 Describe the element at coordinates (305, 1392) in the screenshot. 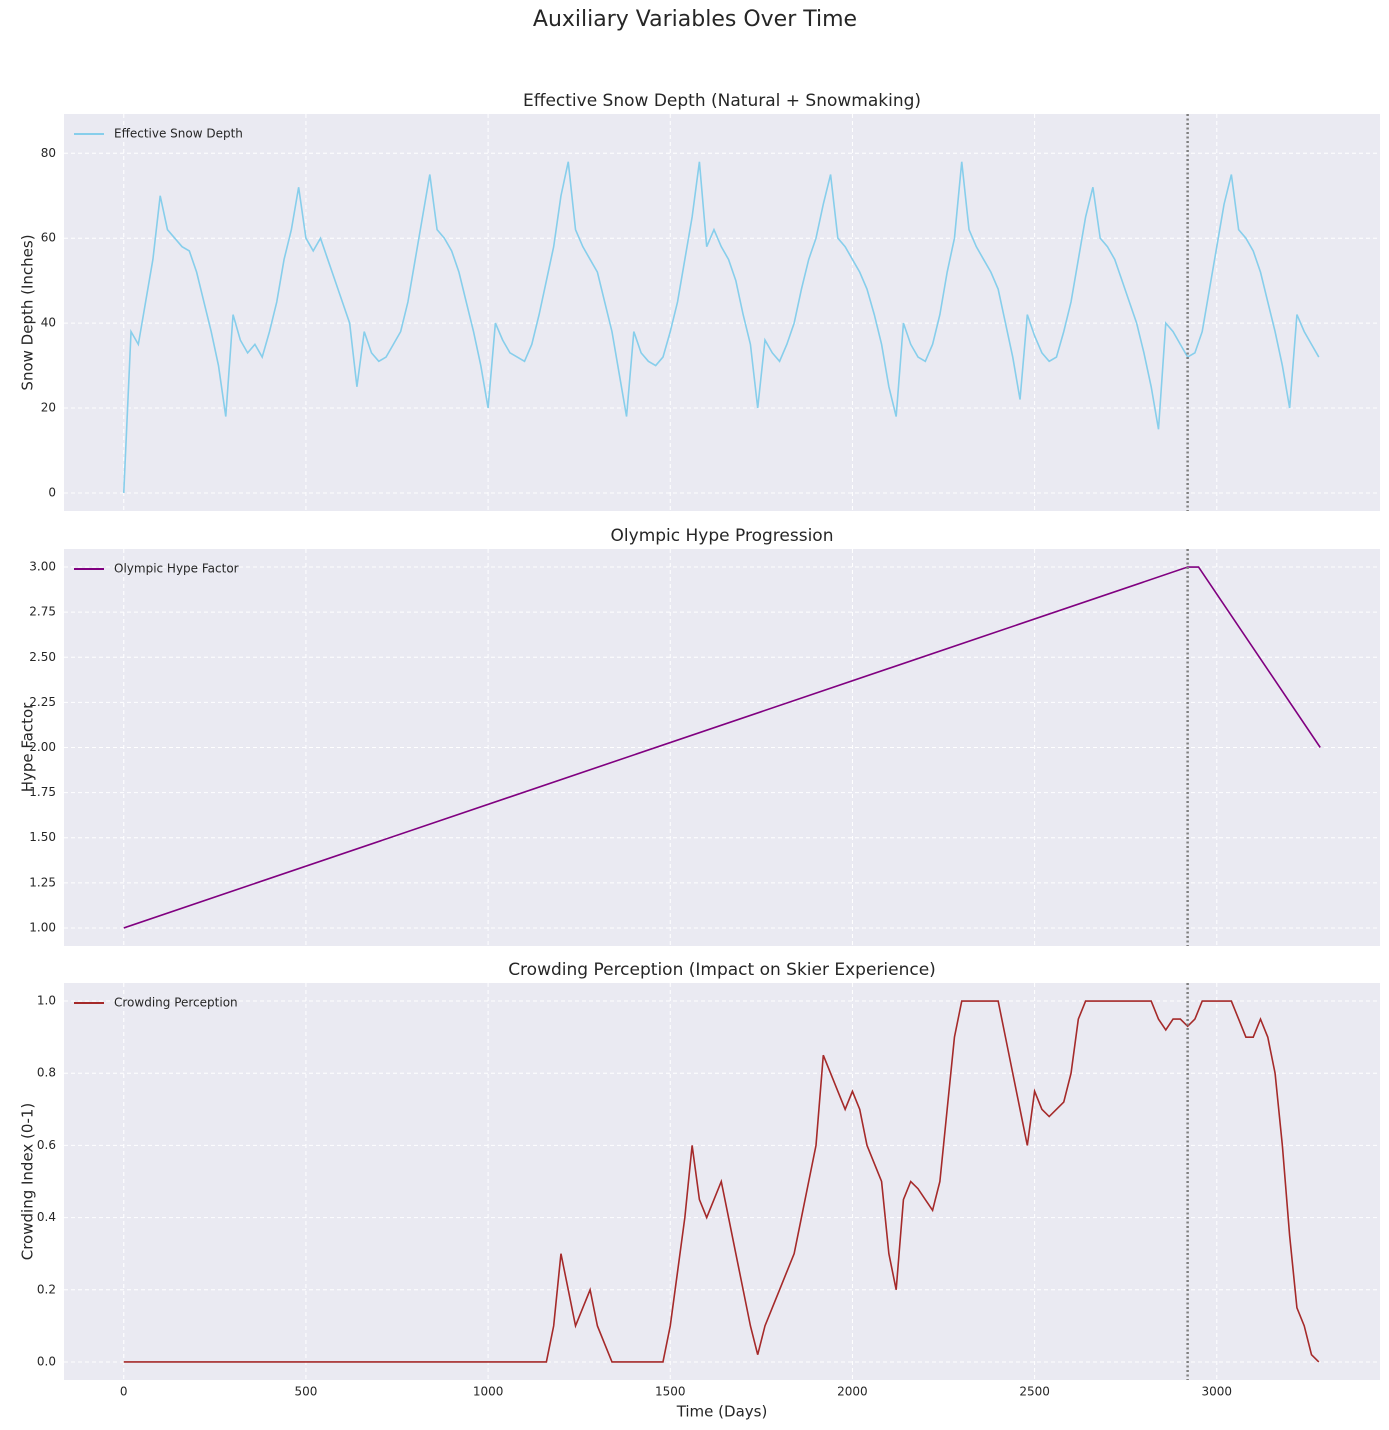

I see `x-tick-label: 500` at that location.